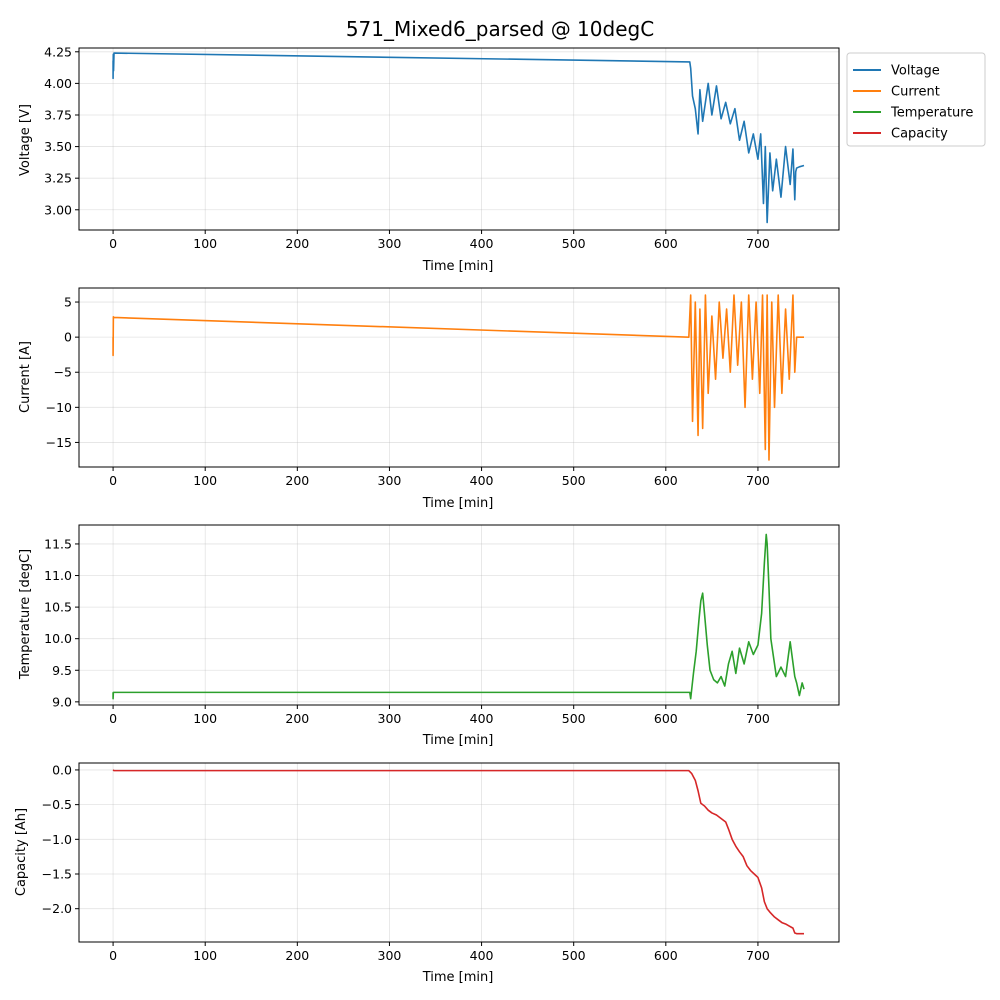 This screenshot has height=1000, width=1000. What do you see at coordinates (666, 955) in the screenshot?
I see `capacity-xtick-label-6: 600` at bounding box center [666, 955].